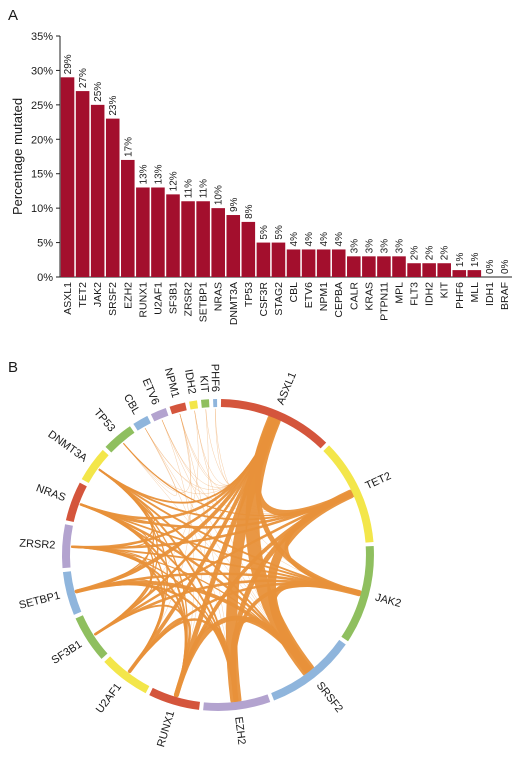 This screenshot has width=520, height=782. I want to click on data-label: 23%, so click(113, 106).